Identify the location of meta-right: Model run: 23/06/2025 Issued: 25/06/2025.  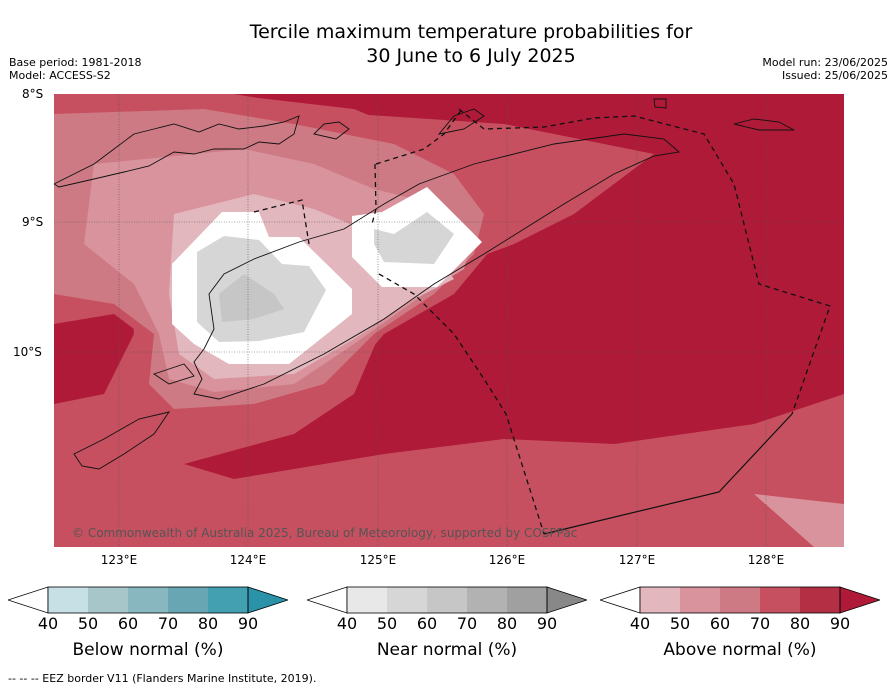
(825, 69).